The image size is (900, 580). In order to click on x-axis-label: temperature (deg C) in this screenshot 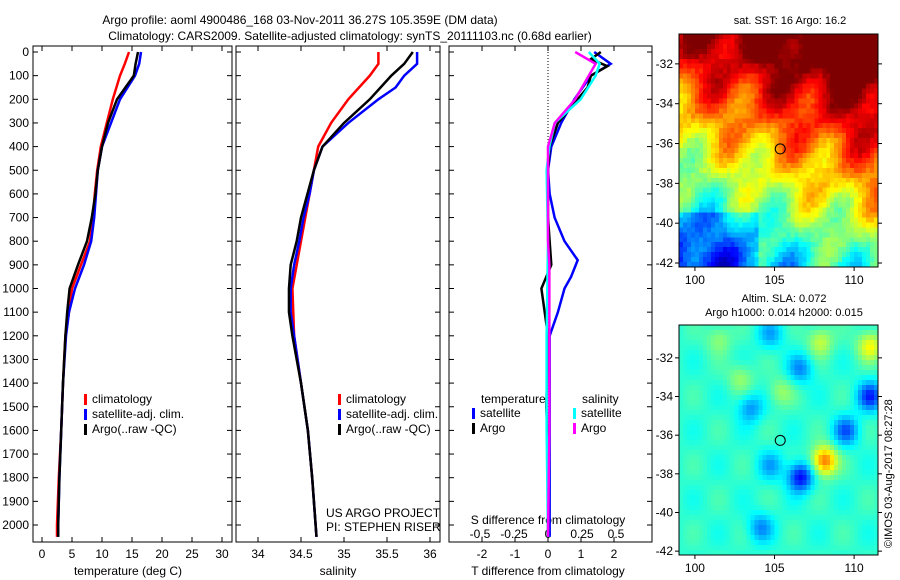, I will do `click(128, 571)`.